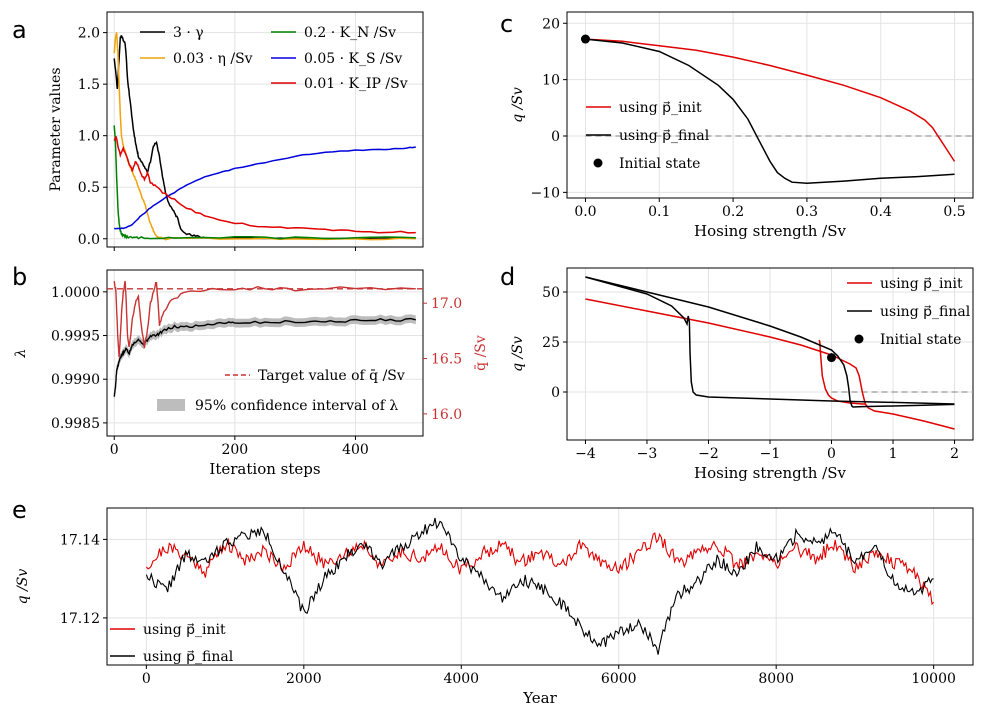 This screenshot has width=997, height=725. What do you see at coordinates (539, 698) in the screenshot?
I see `e-xlabel: Year` at bounding box center [539, 698].